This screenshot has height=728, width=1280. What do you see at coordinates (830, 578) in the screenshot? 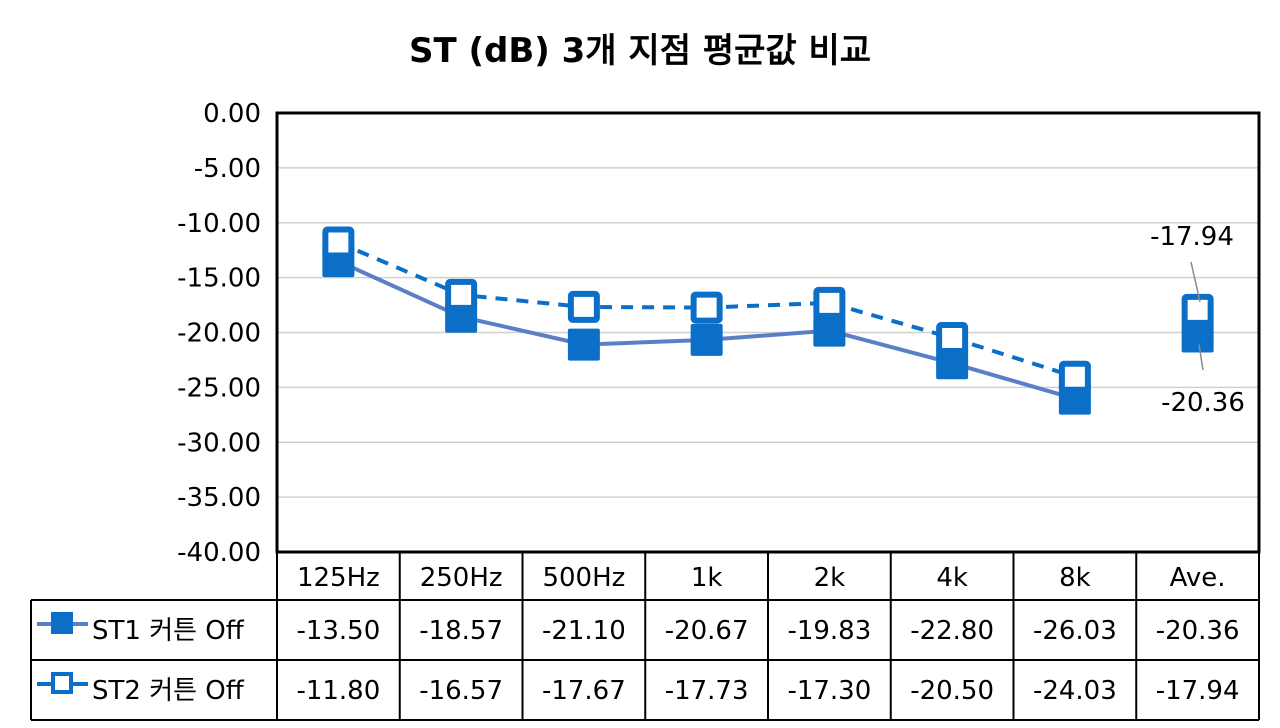
I see `category-label: 2k` at bounding box center [830, 578].